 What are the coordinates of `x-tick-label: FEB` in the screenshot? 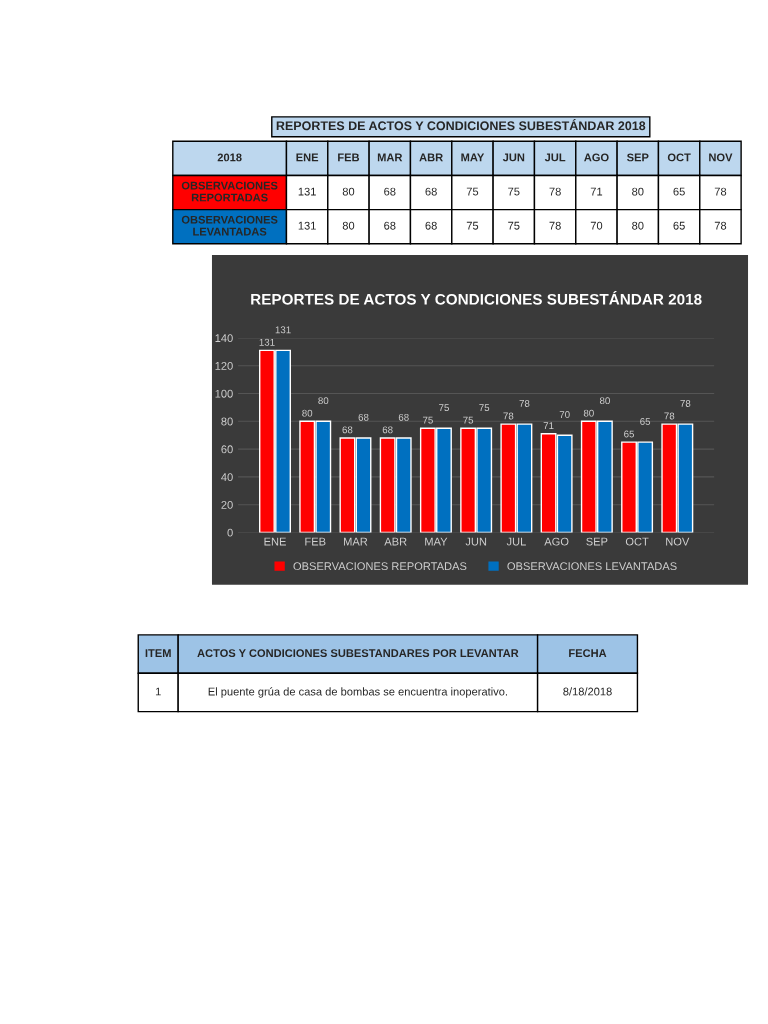 It's located at (315, 541).